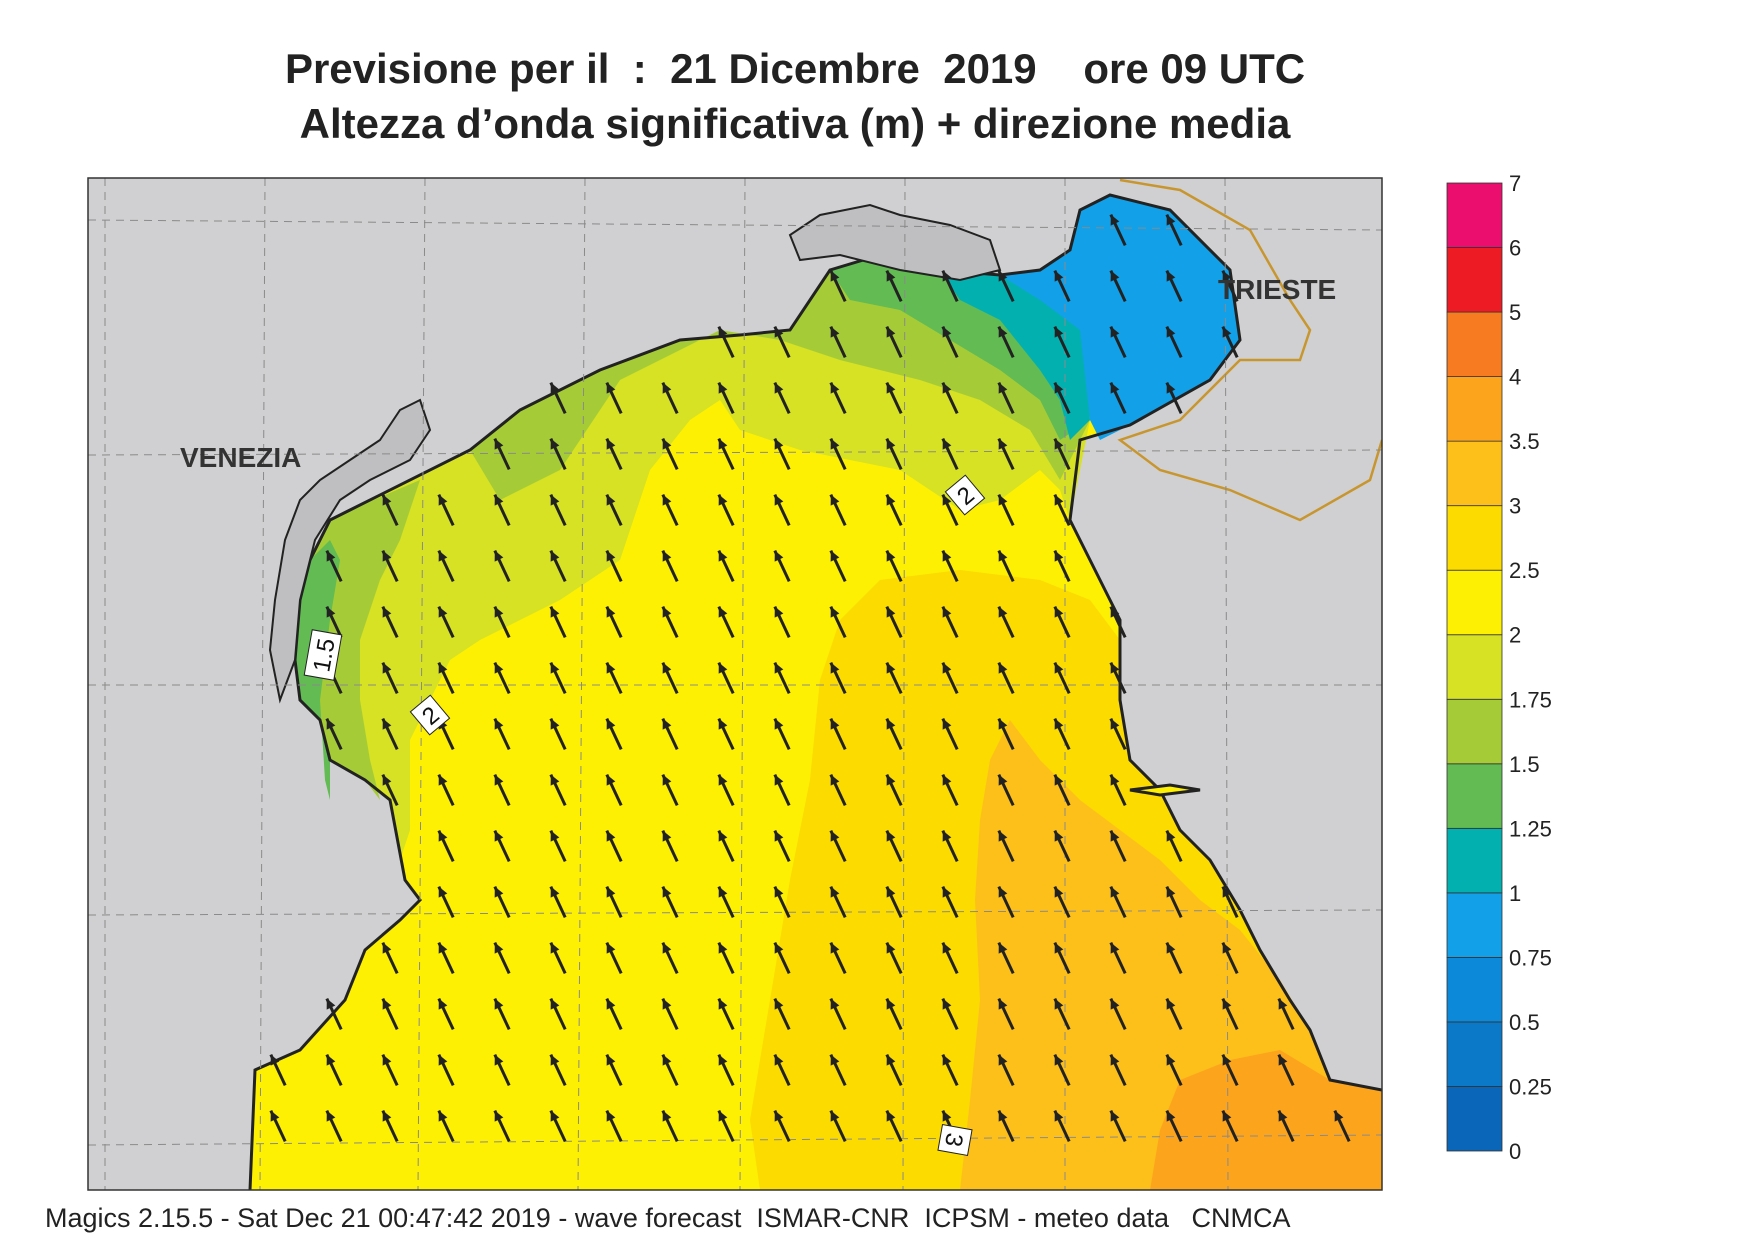 This screenshot has height=1242, width=1755. I want to click on city-label-trieste: TRIESTE, so click(1277, 289).